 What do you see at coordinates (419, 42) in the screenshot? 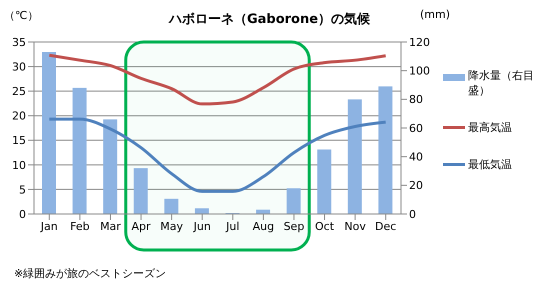
I see `y2-tick-label: 120` at bounding box center [419, 42].